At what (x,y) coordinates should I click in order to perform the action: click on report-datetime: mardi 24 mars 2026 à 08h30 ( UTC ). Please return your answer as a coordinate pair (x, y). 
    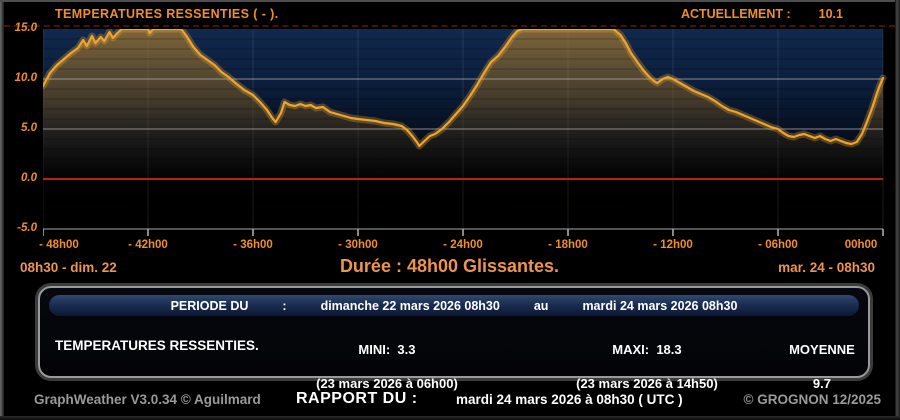
    Looking at the image, I should click on (569, 399).